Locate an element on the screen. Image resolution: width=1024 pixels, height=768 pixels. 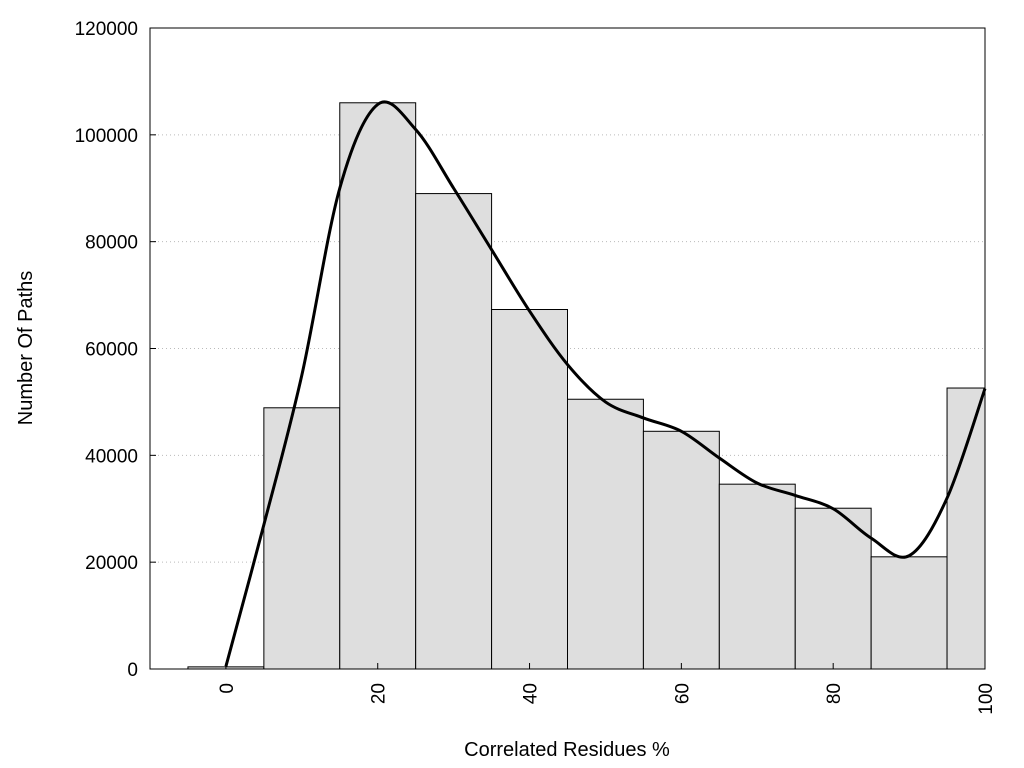
x-tick-label: 60 is located at coordinates (682, 693).